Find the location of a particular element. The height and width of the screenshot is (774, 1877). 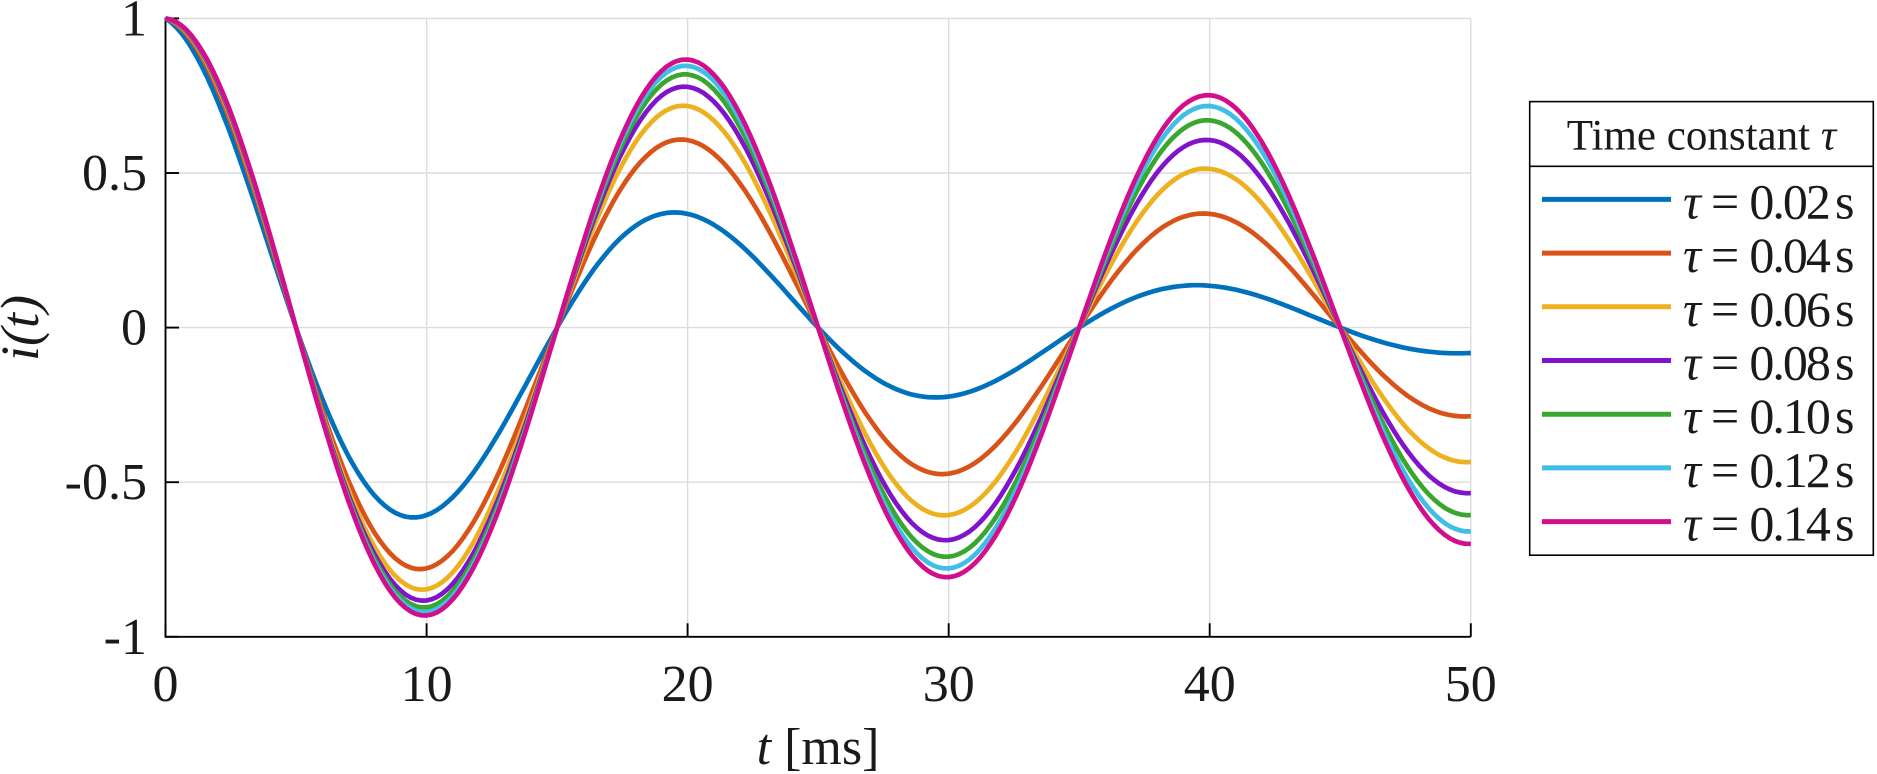

svg-text: 50 is located at coordinates (1471, 684).